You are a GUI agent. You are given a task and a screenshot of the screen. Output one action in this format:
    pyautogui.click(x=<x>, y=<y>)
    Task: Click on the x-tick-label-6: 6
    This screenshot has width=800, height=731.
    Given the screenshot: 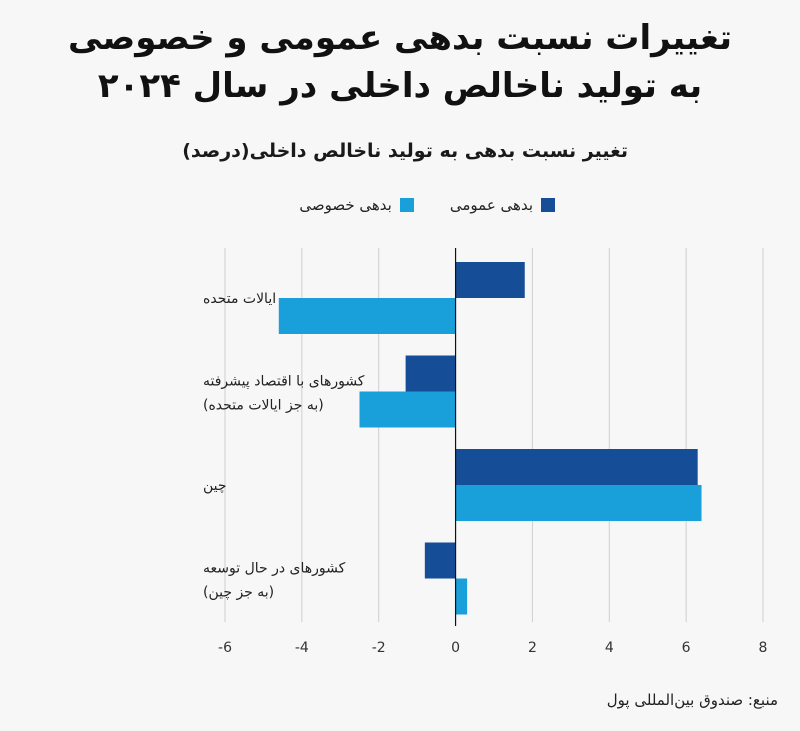 What is the action you would take?
    pyautogui.click(x=686, y=648)
    